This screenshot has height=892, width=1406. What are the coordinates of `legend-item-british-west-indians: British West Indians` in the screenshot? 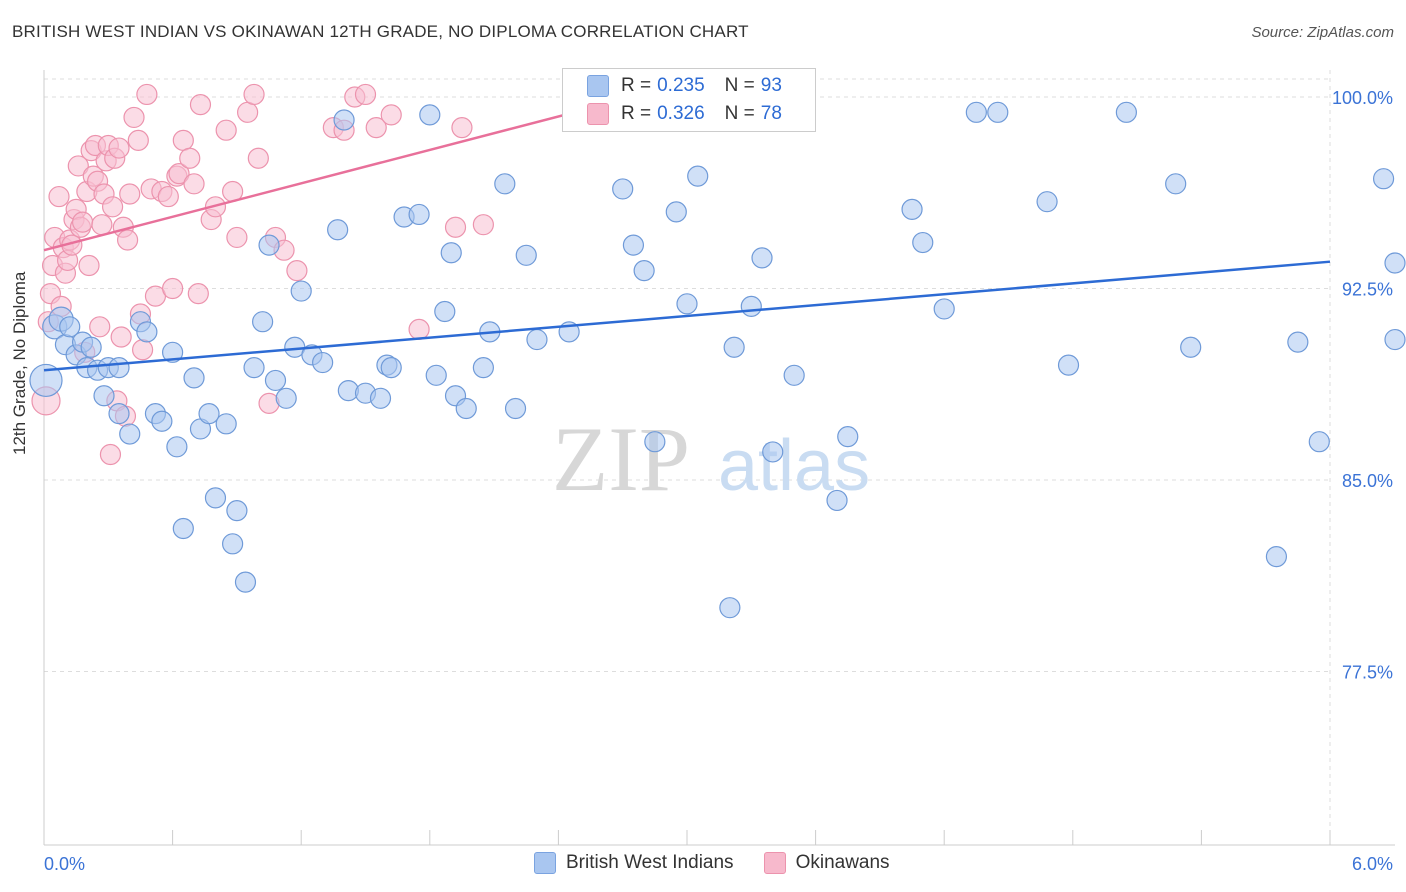 It's located at (634, 863).